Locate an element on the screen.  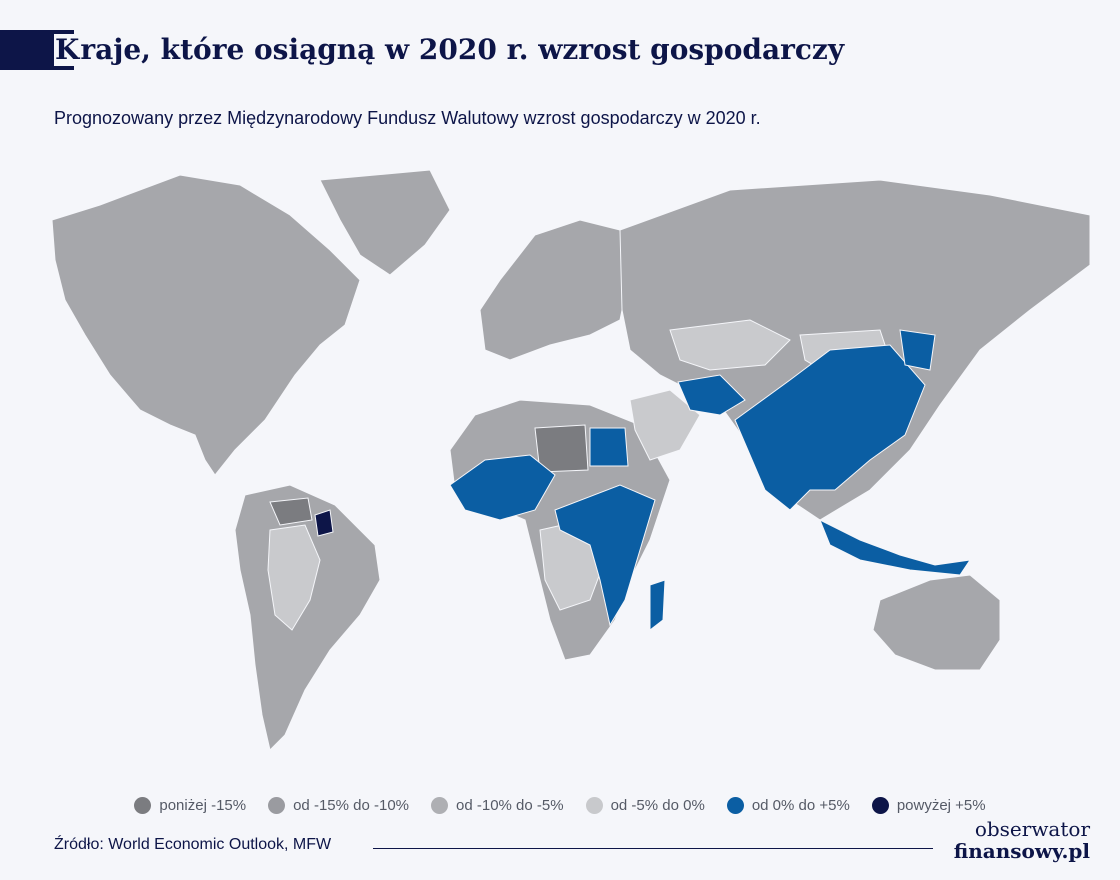
madagascar-region is located at coordinates (657, 605).